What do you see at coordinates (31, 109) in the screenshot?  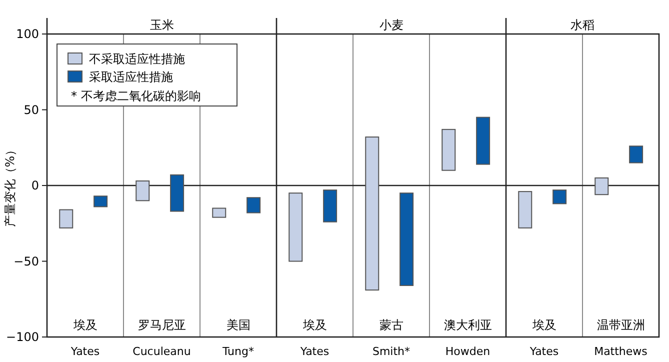 I see `y-tick-label: 50` at bounding box center [31, 109].